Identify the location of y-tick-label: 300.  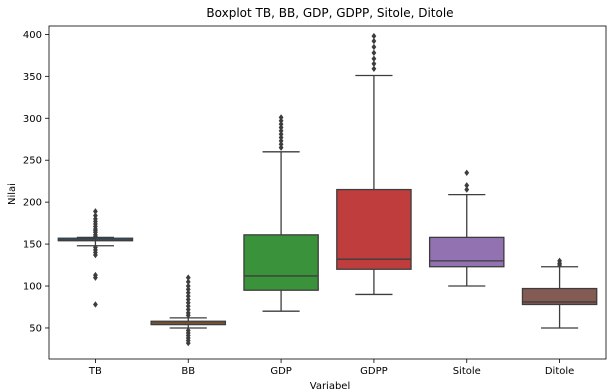
(32, 119).